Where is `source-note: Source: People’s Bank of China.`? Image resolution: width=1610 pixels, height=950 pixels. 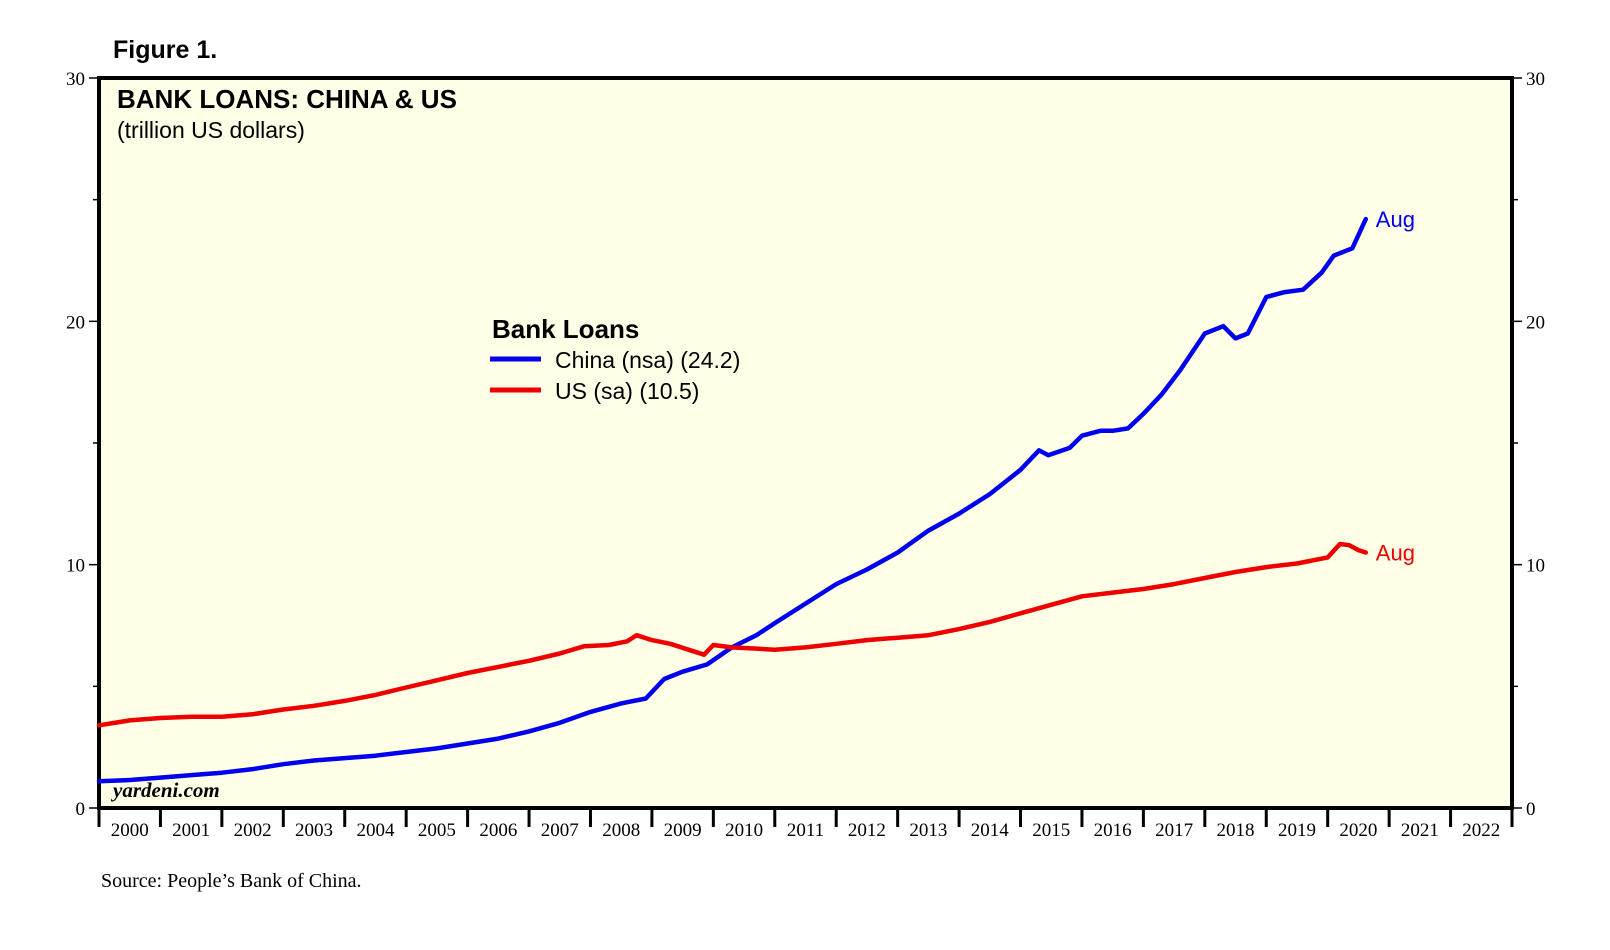 source-note: Source: People’s Bank of China. is located at coordinates (231, 881).